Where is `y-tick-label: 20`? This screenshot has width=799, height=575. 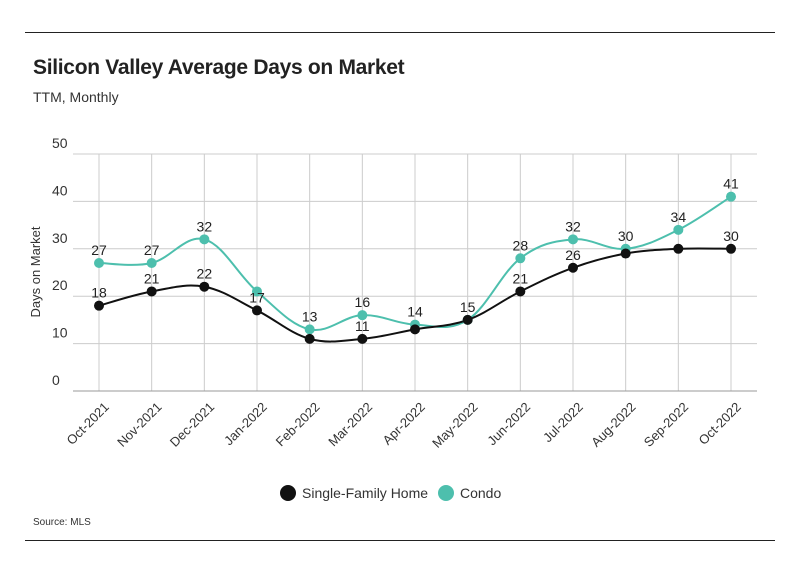
y-tick-label: 20 is located at coordinates (60, 285).